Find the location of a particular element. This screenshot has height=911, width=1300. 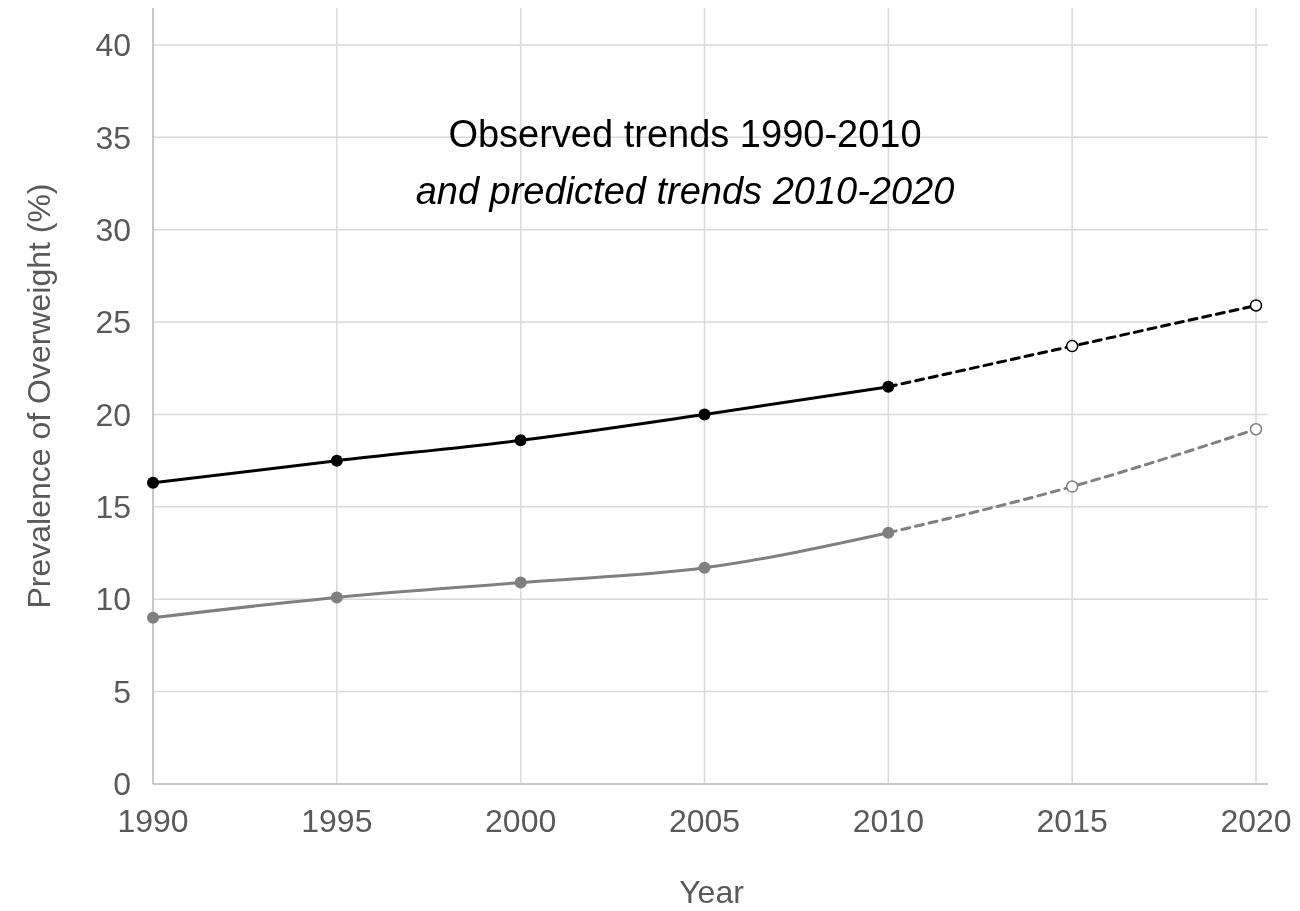

text: and predicted trends 2010-2020 is located at coordinates (685, 191).